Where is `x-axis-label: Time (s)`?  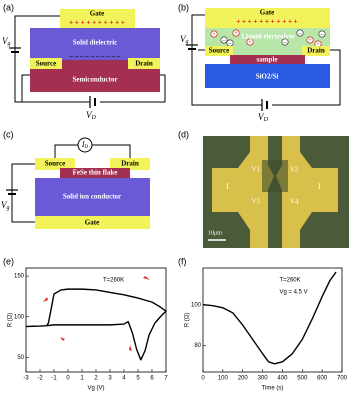 x-axis-label: Time (s) is located at coordinates (273, 389).